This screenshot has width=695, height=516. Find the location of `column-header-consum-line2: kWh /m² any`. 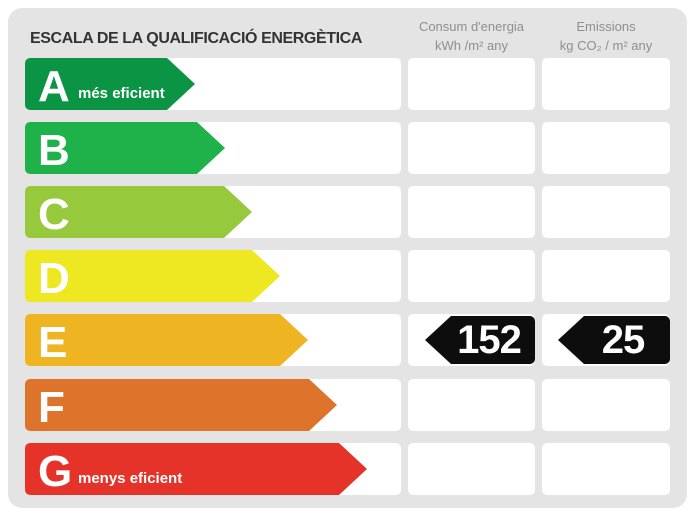

column-header-consum-line2: kWh /m² any is located at coordinates (471, 45).